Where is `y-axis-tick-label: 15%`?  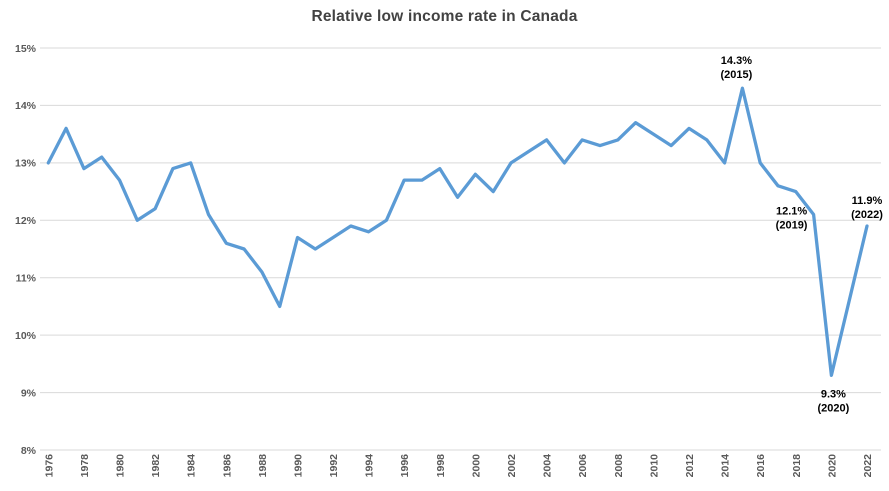 y-axis-tick-label: 15% is located at coordinates (26, 49).